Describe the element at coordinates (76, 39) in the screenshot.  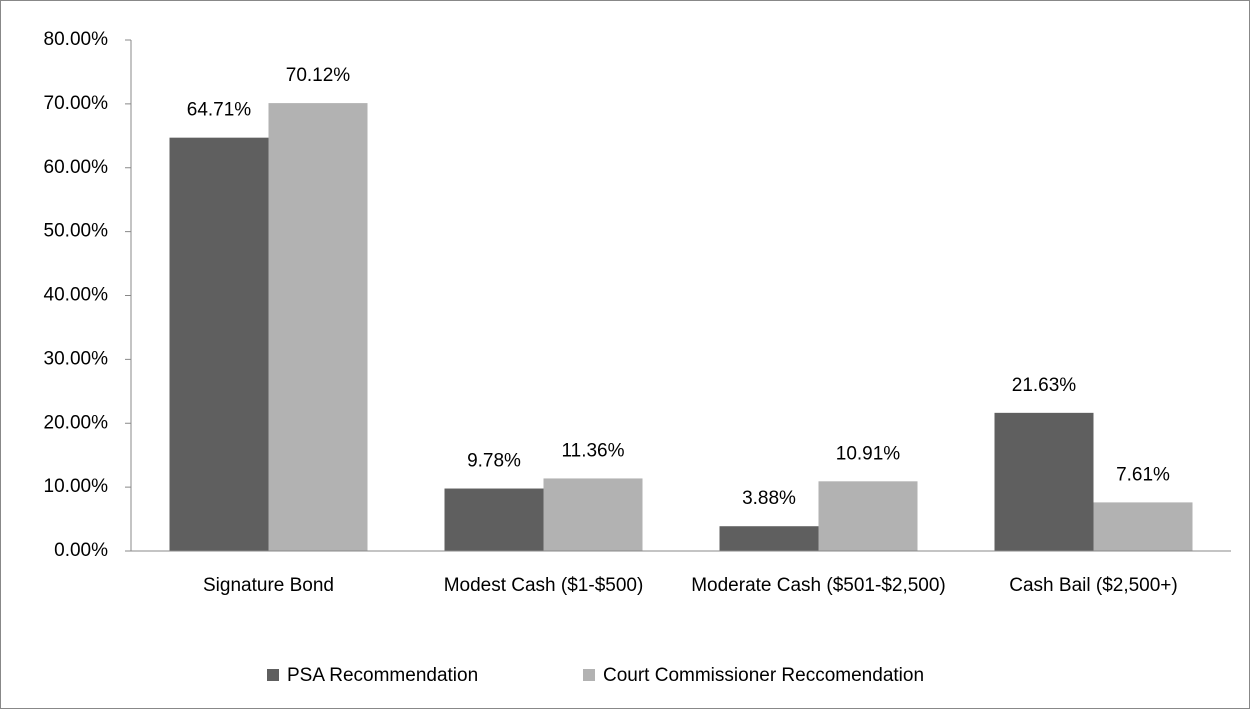
I see `y-tick-label: 80.00%` at that location.